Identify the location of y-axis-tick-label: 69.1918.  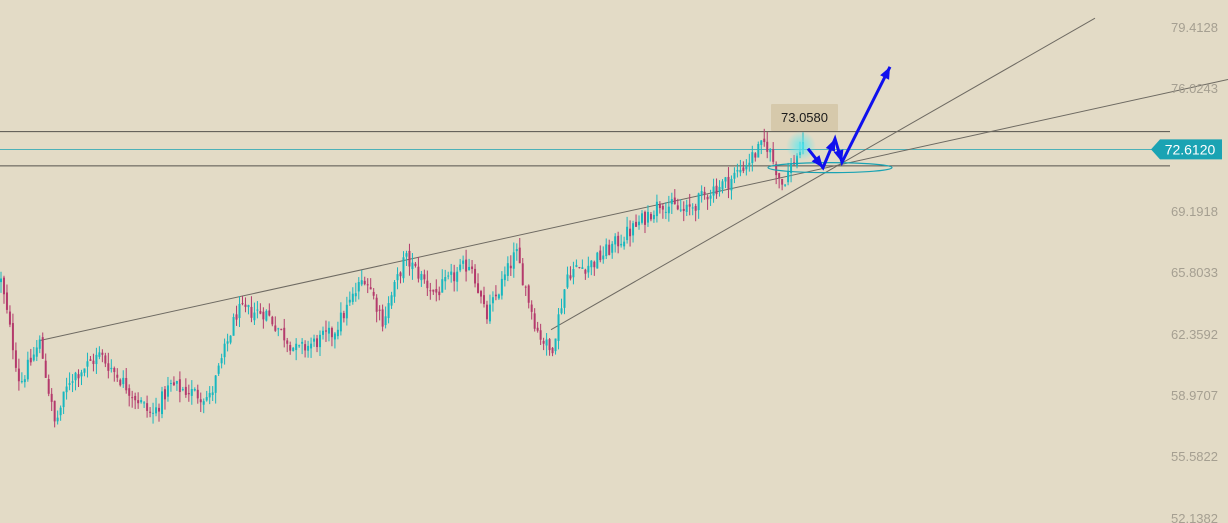
(1194, 211).